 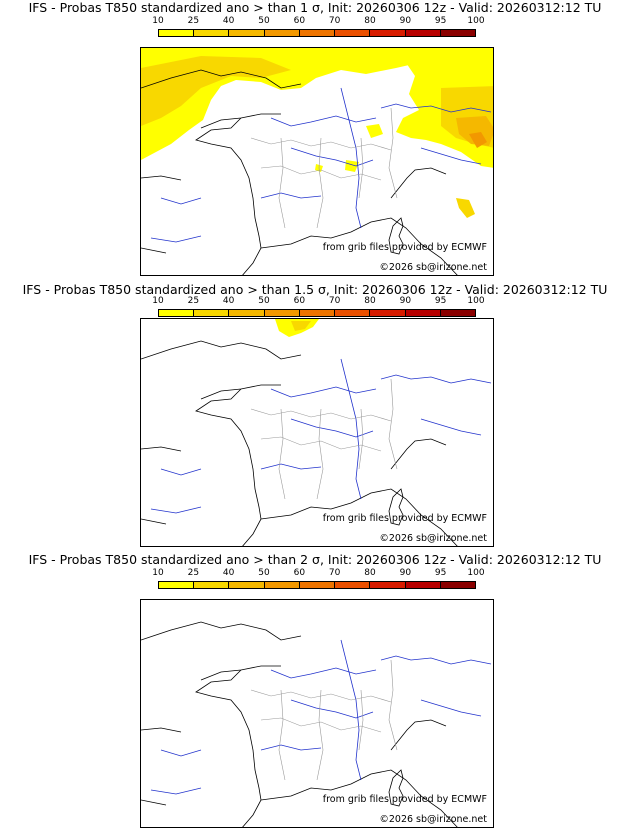 I want to click on map-canvas, so click(x=316, y=724).